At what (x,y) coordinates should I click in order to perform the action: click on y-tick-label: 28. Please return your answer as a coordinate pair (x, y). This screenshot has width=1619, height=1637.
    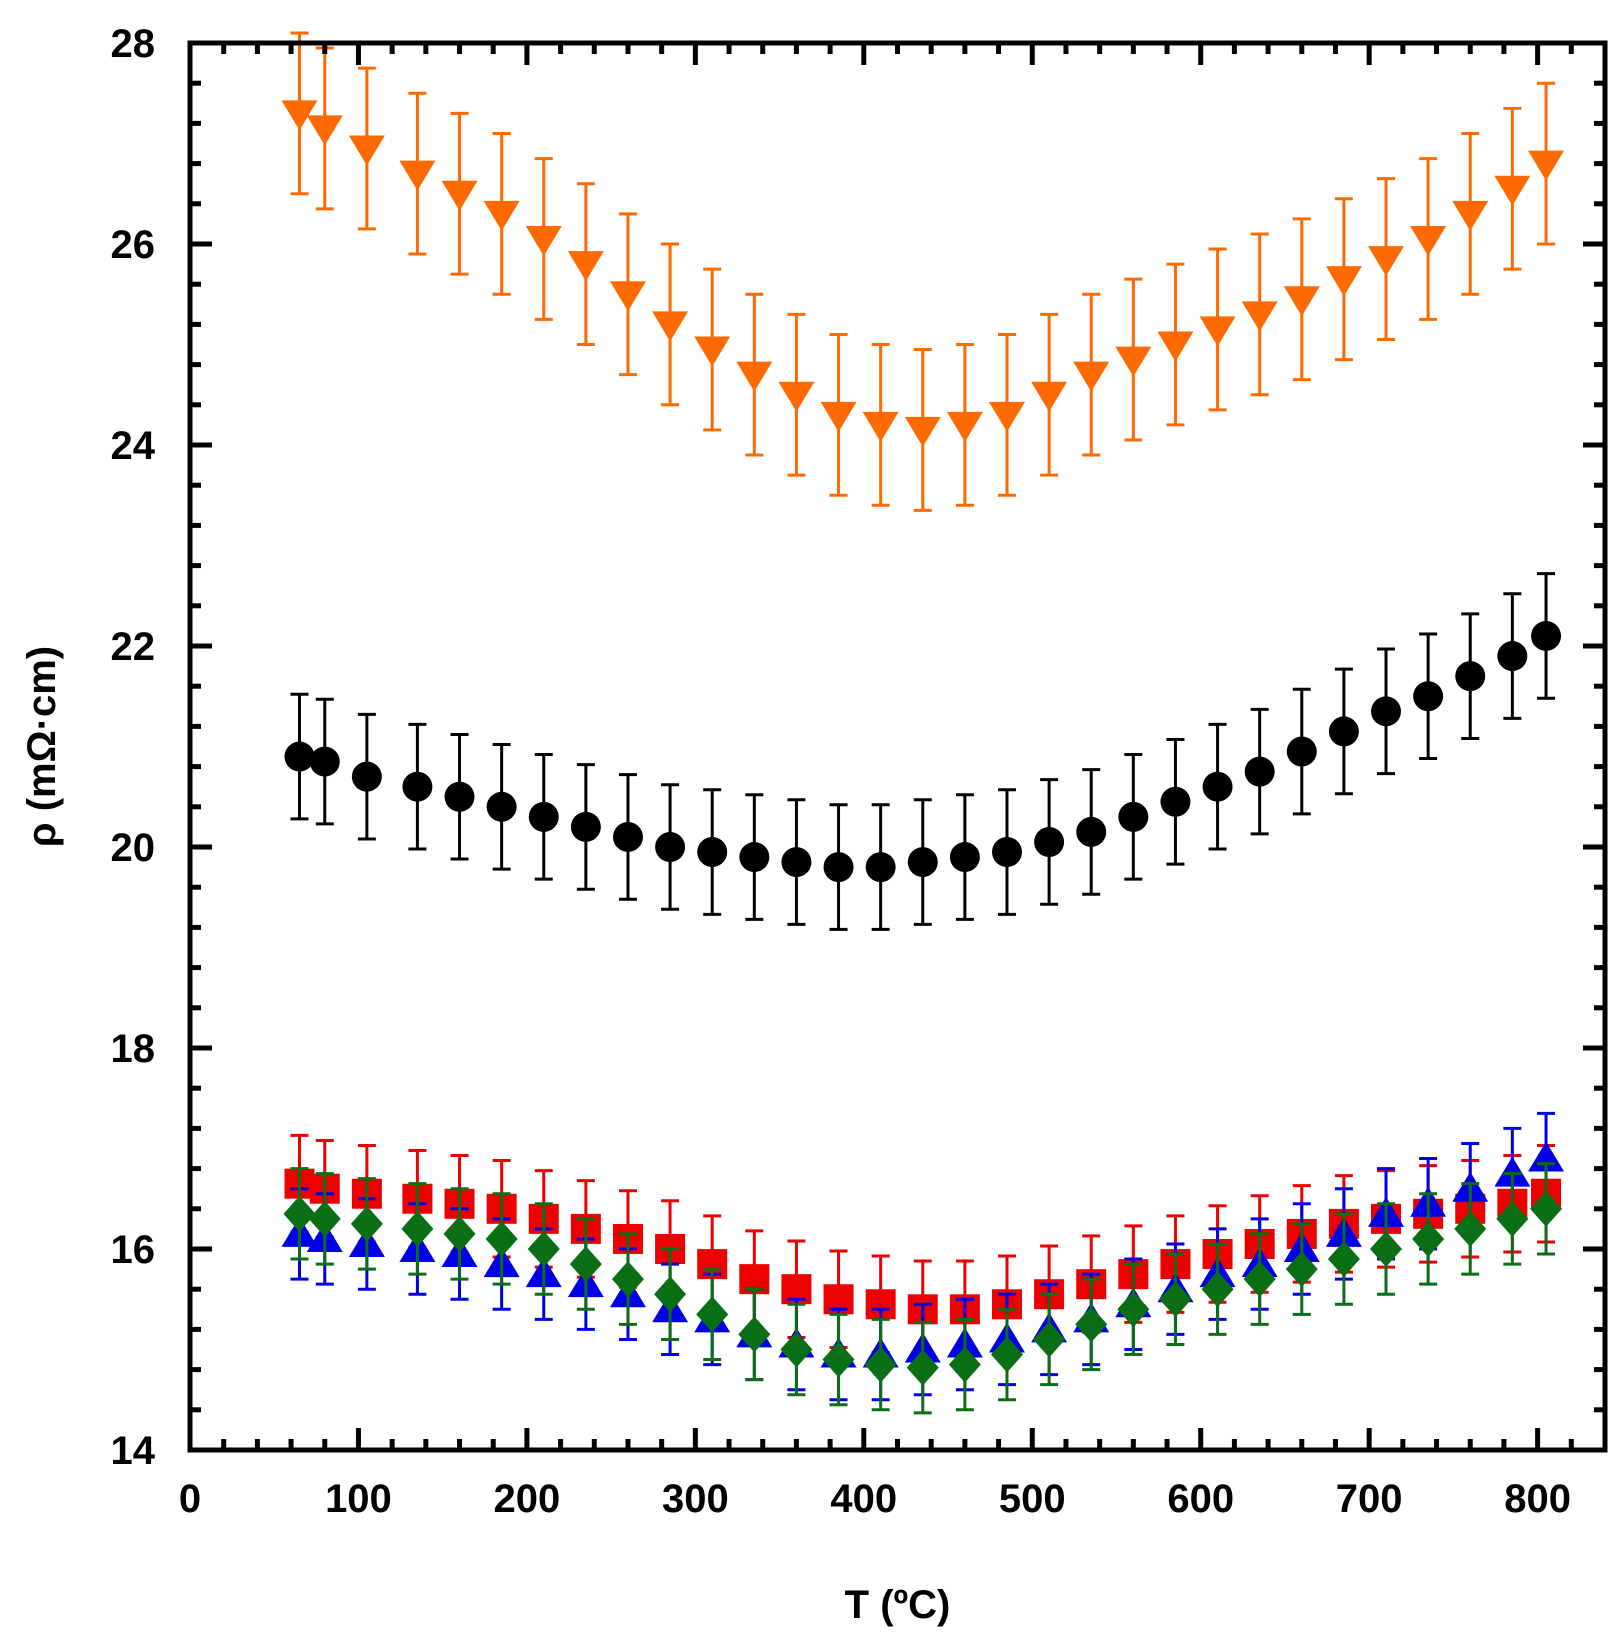
    Looking at the image, I should click on (133, 44).